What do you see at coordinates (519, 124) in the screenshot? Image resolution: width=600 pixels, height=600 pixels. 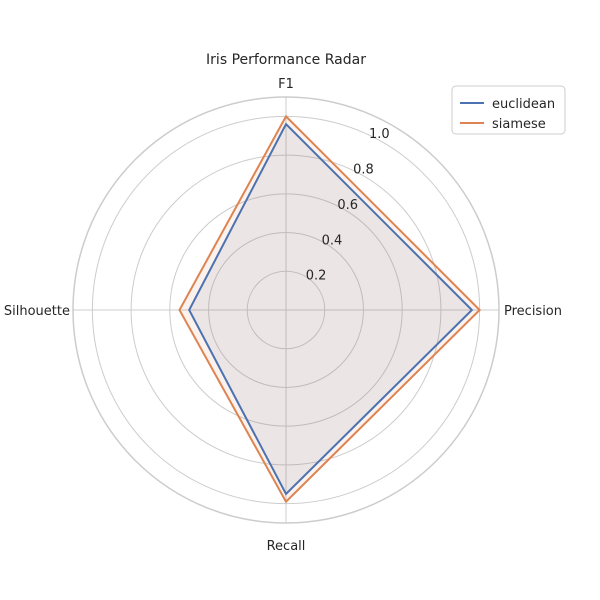 I see `legend-label-siamese: siamese` at bounding box center [519, 124].